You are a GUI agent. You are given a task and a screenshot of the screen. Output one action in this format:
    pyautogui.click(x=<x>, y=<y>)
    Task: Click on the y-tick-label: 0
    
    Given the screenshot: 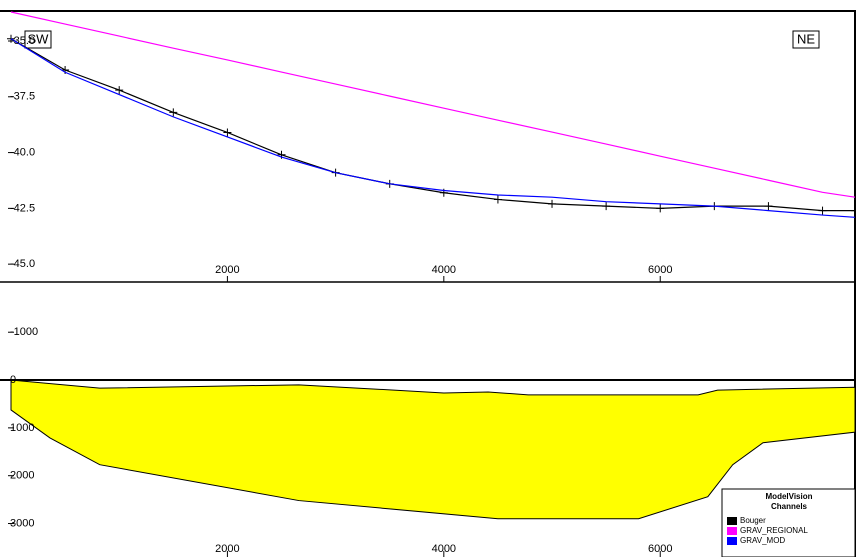 What is the action you would take?
    pyautogui.click(x=13, y=380)
    